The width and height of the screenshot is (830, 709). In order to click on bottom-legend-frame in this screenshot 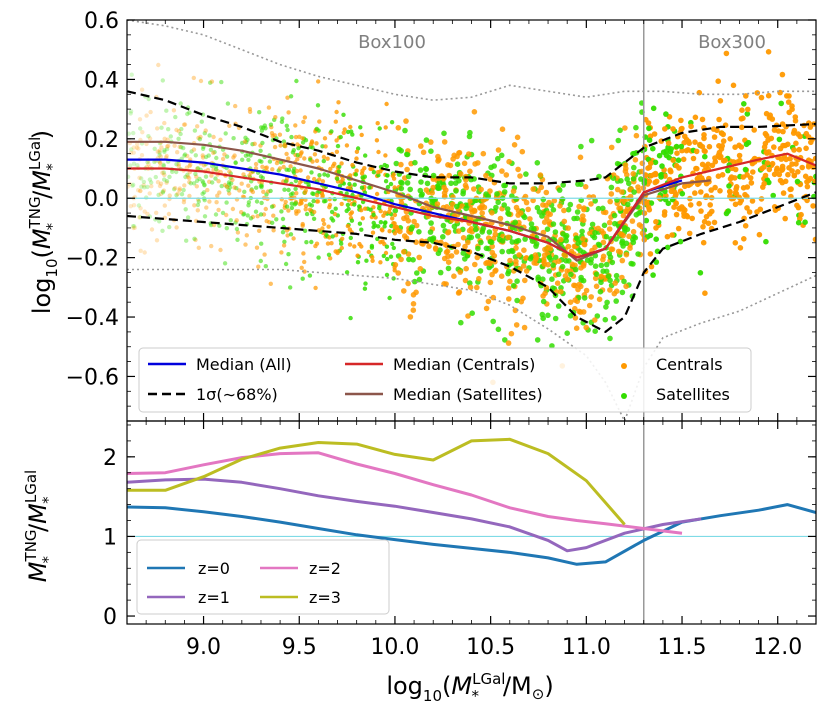, I will do `click(263, 577)`.